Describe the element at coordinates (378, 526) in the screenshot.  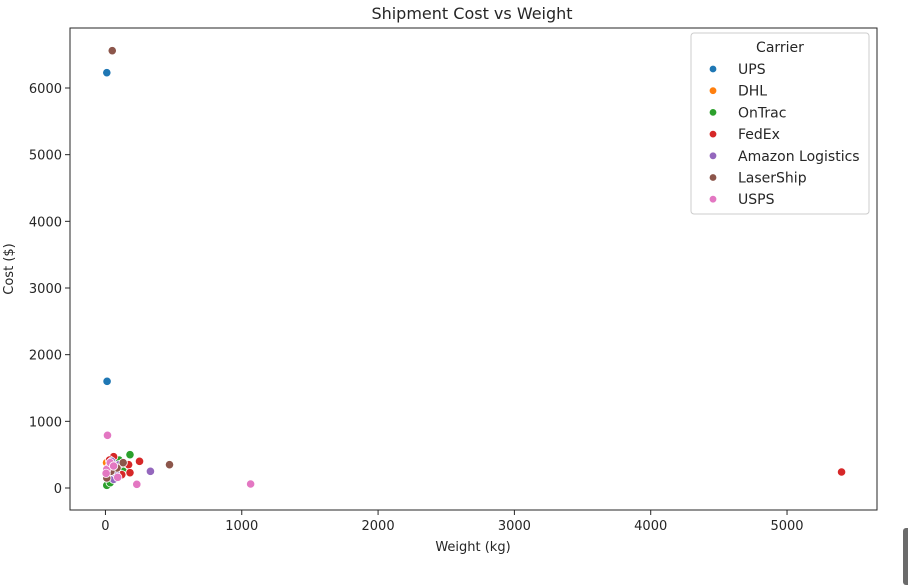
I see `x-tick-label: 2000` at that location.